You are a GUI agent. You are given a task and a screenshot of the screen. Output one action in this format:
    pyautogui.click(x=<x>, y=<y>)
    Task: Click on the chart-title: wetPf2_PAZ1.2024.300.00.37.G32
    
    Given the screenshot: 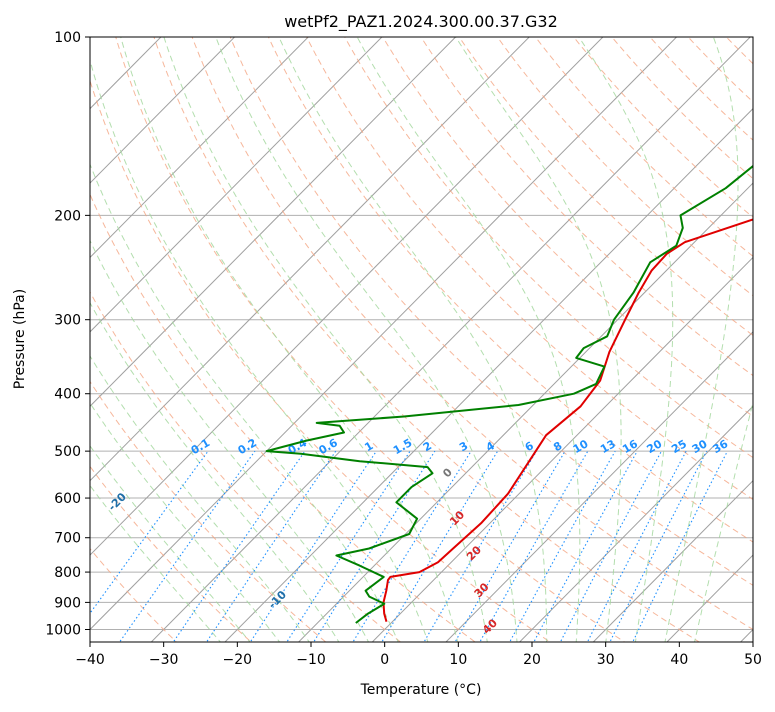 What is the action you would take?
    pyautogui.click(x=421, y=22)
    